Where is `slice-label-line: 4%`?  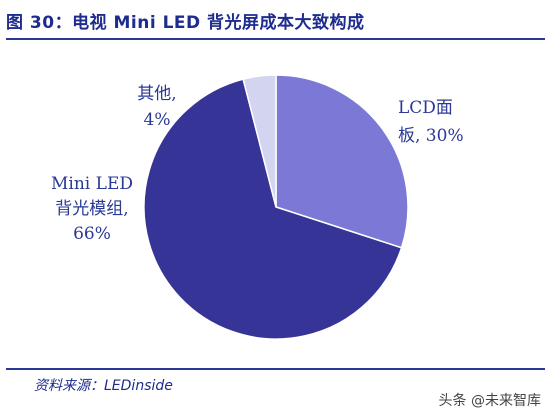
slice-label-line: 4% is located at coordinates (157, 120).